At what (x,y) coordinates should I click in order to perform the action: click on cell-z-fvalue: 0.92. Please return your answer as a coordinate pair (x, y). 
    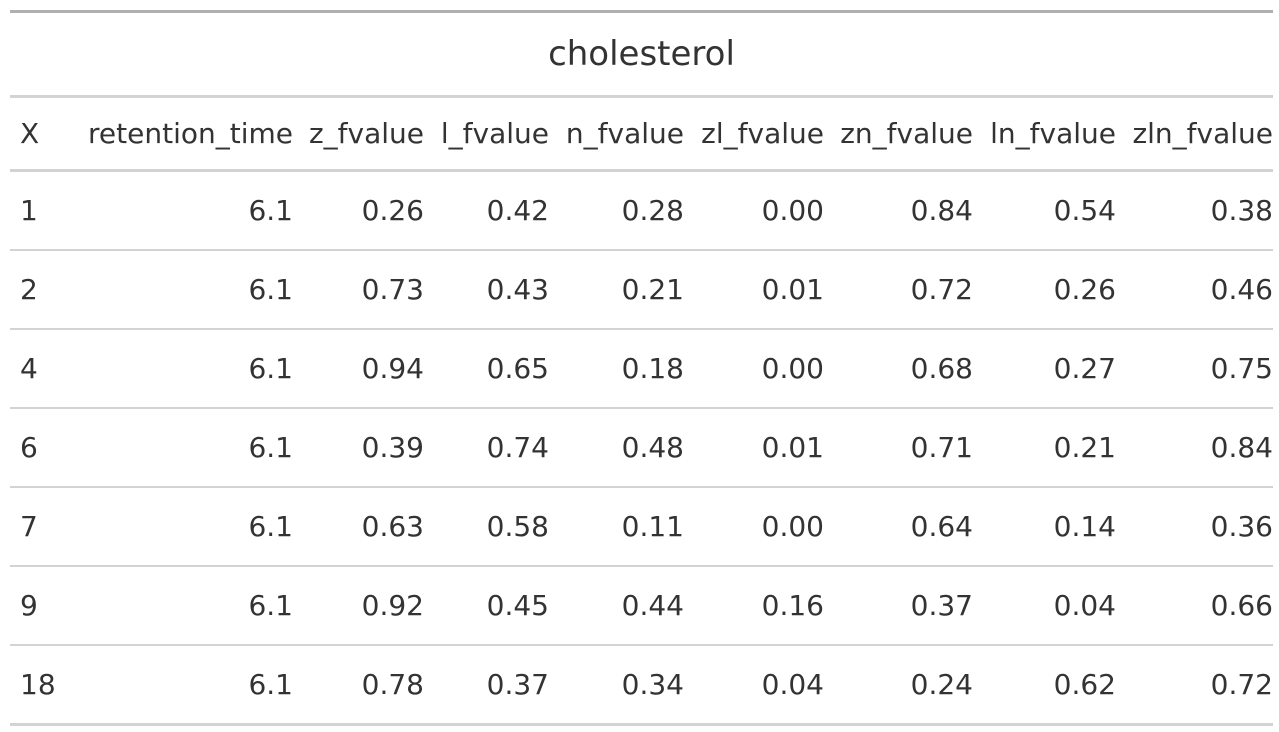
    Looking at the image, I should click on (358, 606).